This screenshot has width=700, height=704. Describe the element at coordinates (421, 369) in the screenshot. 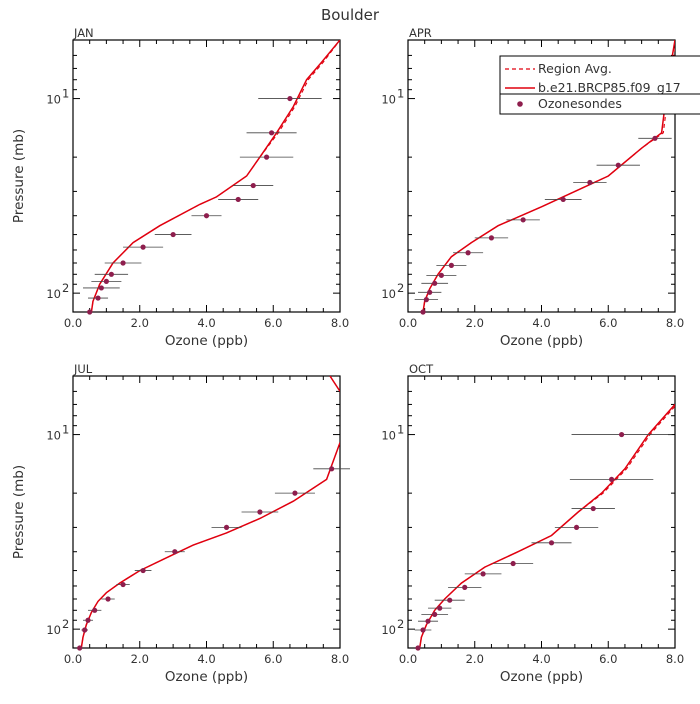

I see `panel-title: OCT` at that location.